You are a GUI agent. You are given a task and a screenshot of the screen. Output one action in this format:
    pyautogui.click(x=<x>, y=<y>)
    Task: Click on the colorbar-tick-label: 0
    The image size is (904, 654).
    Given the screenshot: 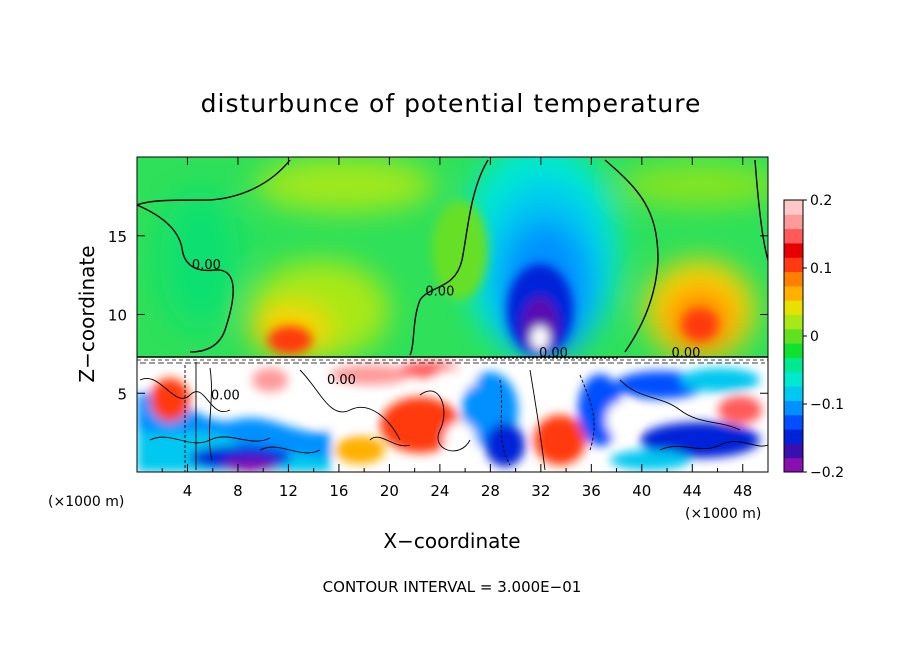 What is the action you would take?
    pyautogui.click(x=814, y=337)
    